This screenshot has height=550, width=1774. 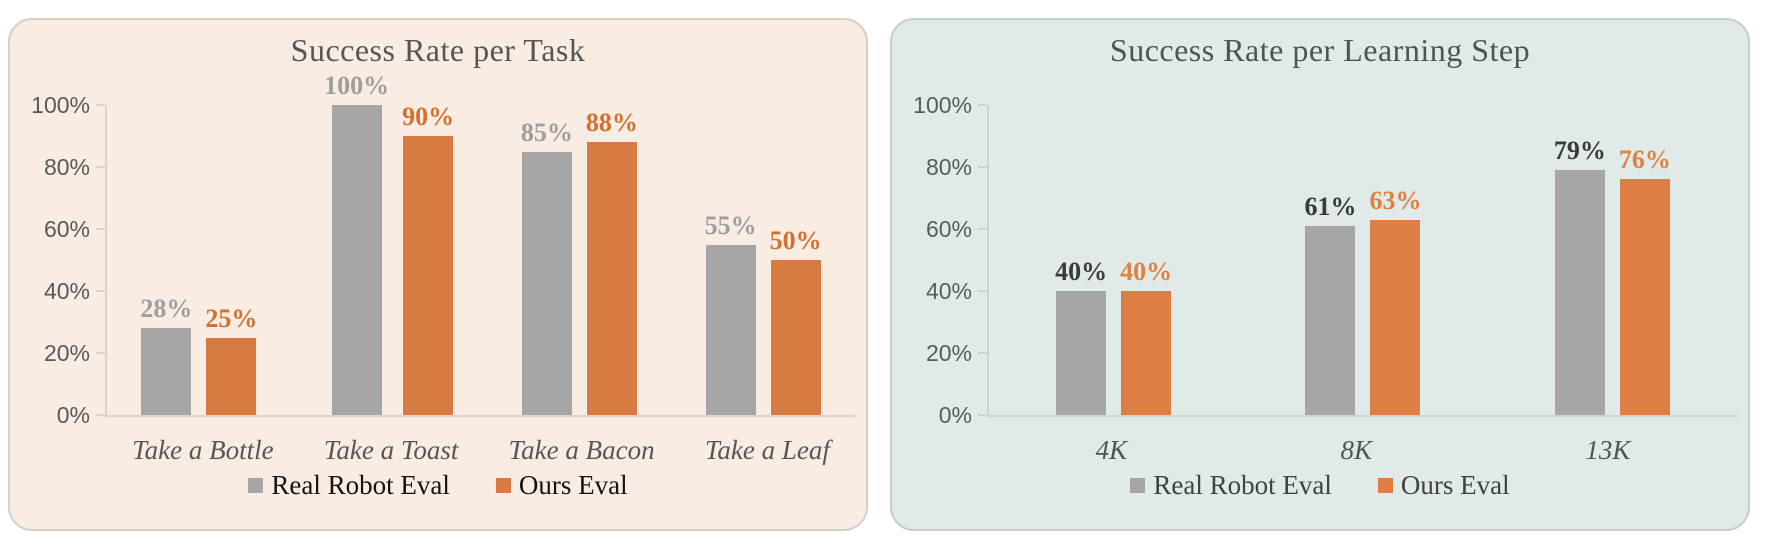 I want to click on bar-with-label: 61%, so click(x=1330, y=303).